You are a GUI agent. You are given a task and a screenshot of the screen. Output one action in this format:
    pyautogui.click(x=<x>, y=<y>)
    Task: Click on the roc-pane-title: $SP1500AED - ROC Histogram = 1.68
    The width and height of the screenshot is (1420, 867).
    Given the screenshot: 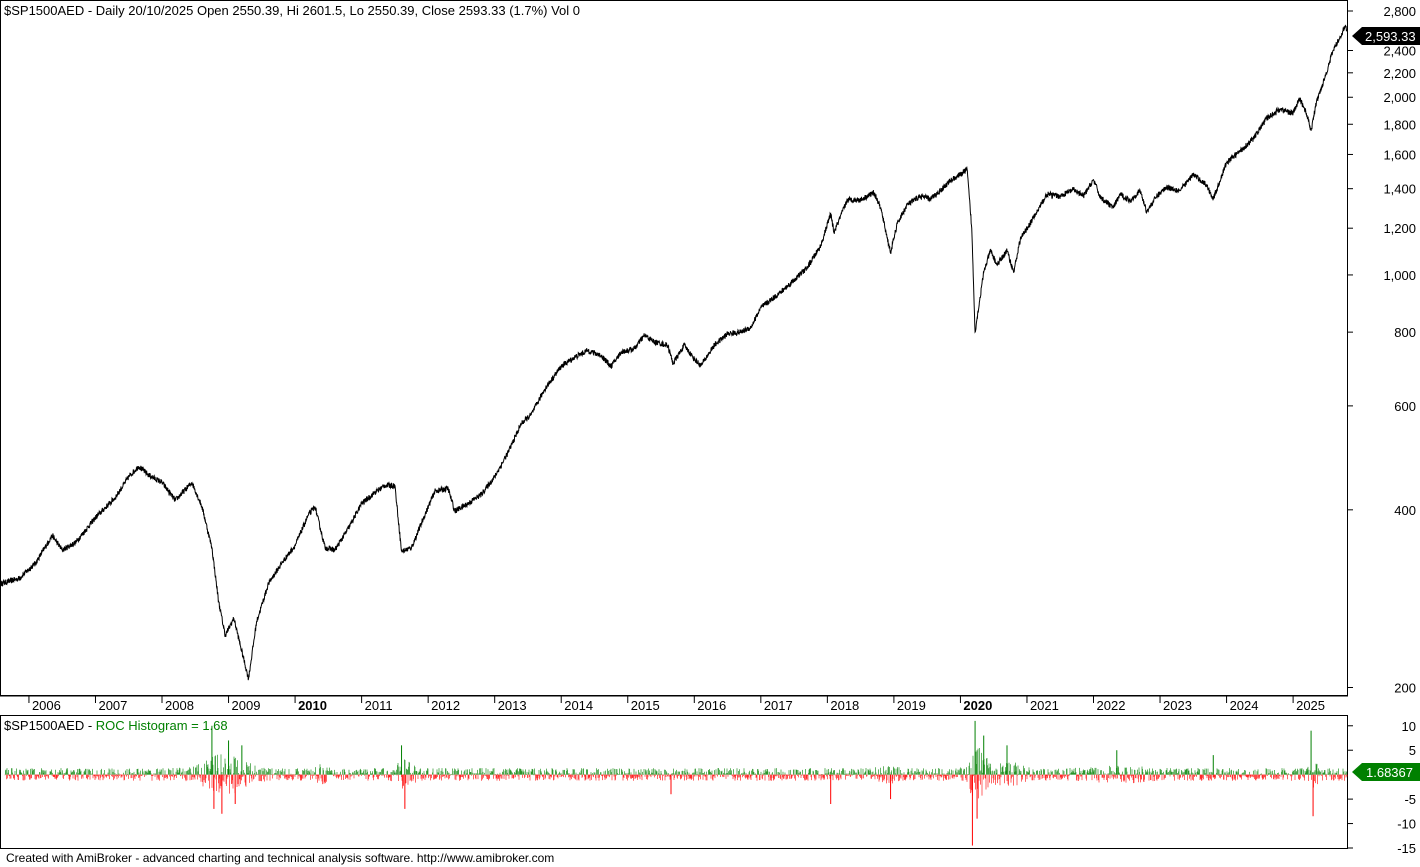 What is the action you would take?
    pyautogui.click(x=116, y=725)
    